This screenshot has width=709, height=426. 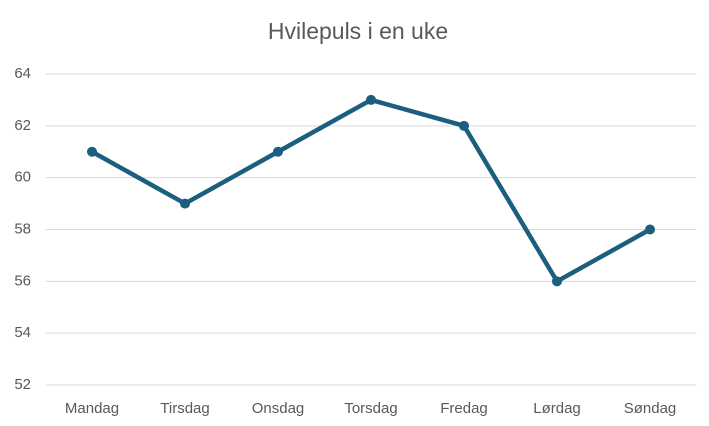 I want to click on y-tick-label: 52, so click(x=22, y=384).